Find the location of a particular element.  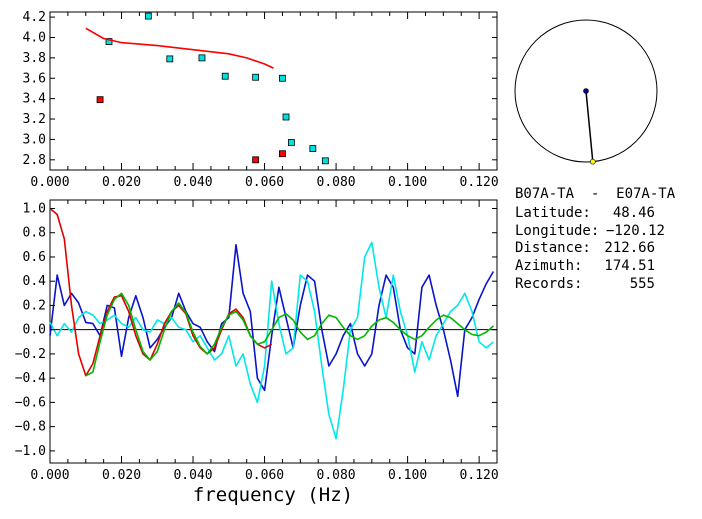

correlation-x-tick-label: 0.120 is located at coordinates (479, 475).